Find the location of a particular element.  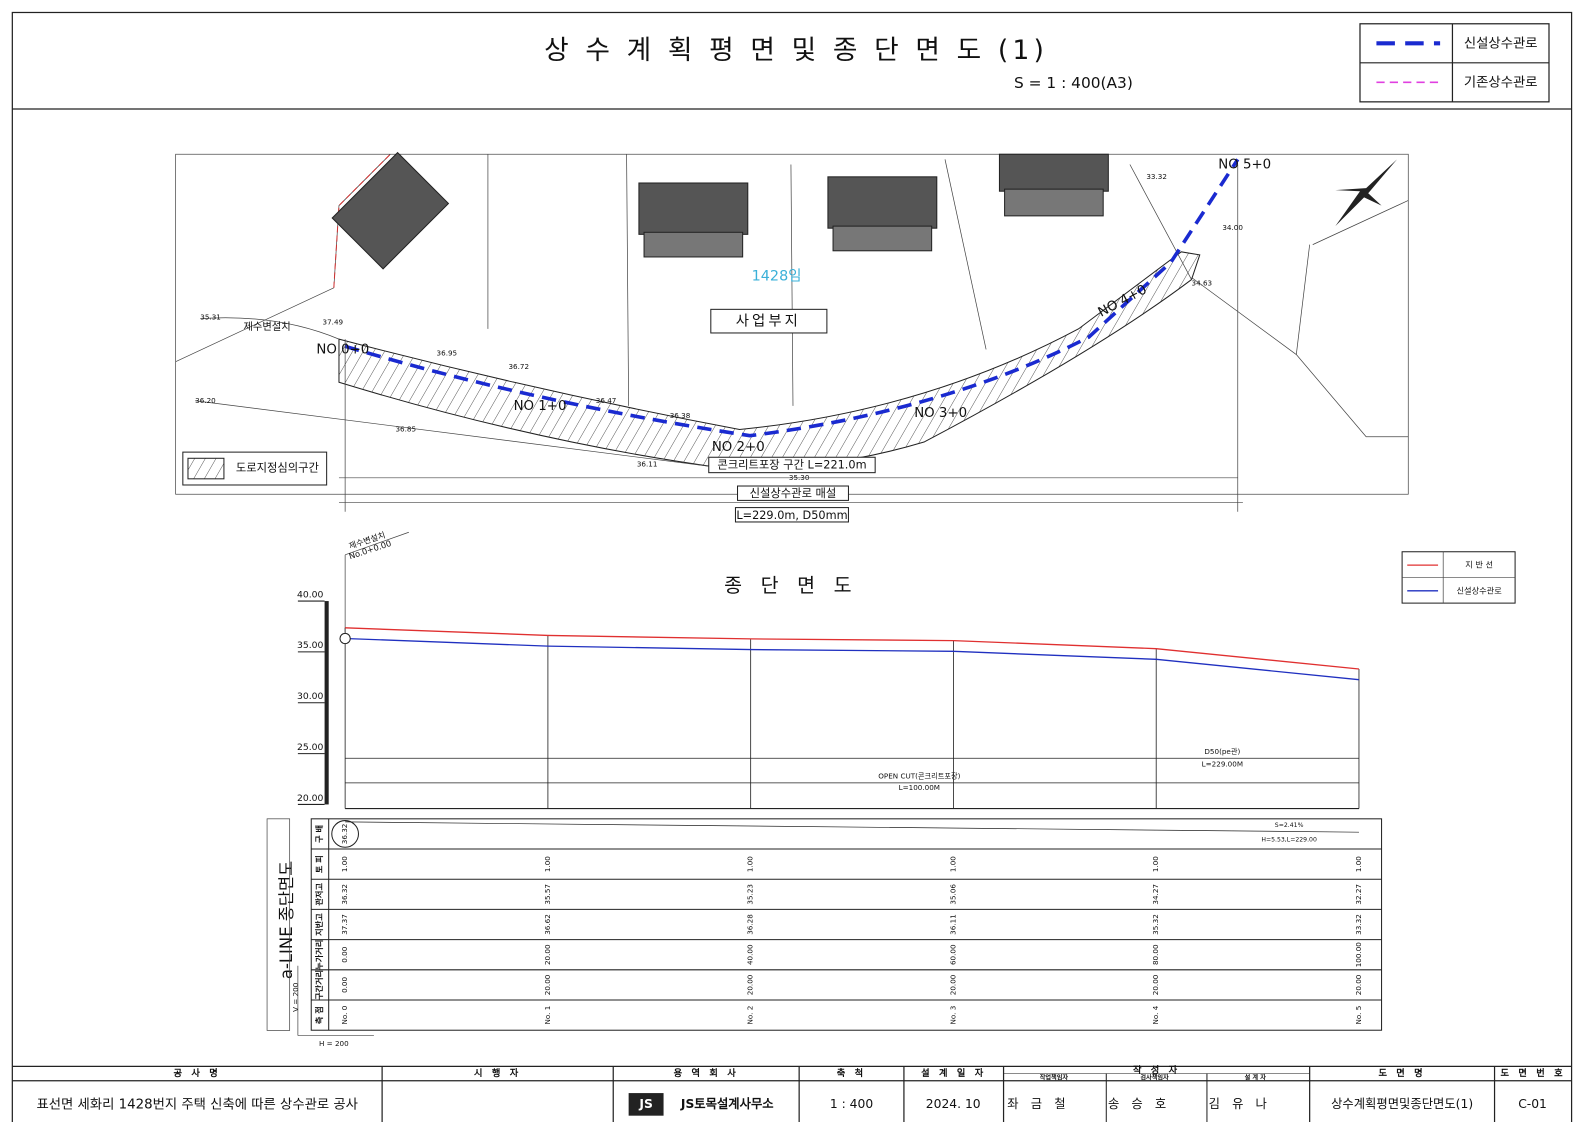

table-value: No. 4 is located at coordinates (1155, 1014).